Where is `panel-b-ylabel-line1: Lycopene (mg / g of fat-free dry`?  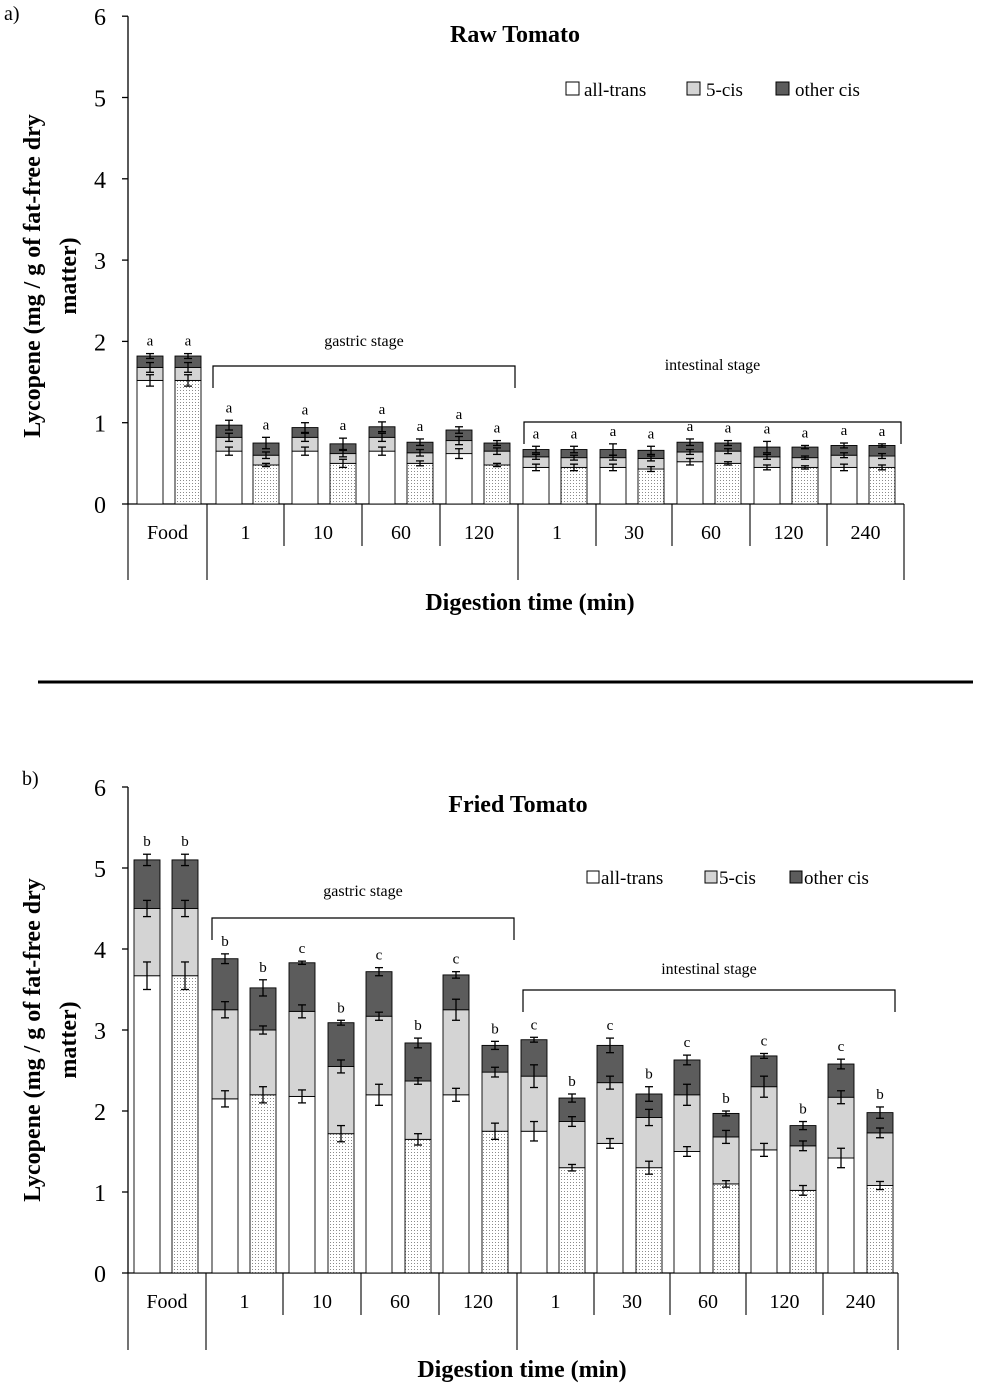 panel-b-ylabel-line1: Lycopene (mg / g of fat-free dry is located at coordinates (33, 1039).